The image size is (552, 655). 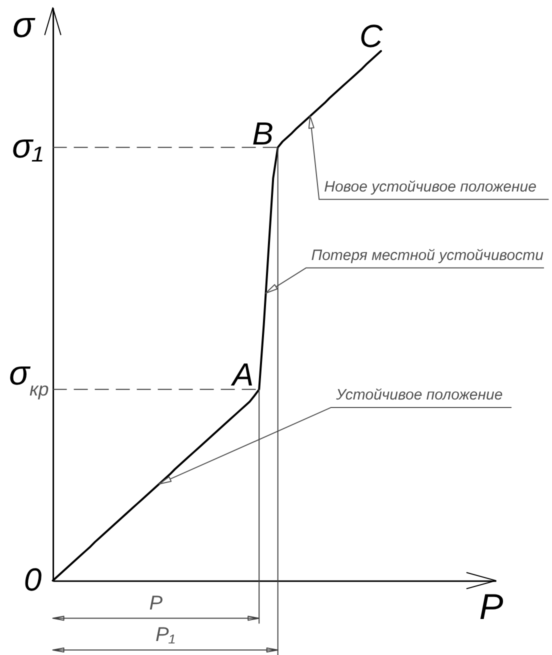 I want to click on text: P, so click(x=156, y=603).